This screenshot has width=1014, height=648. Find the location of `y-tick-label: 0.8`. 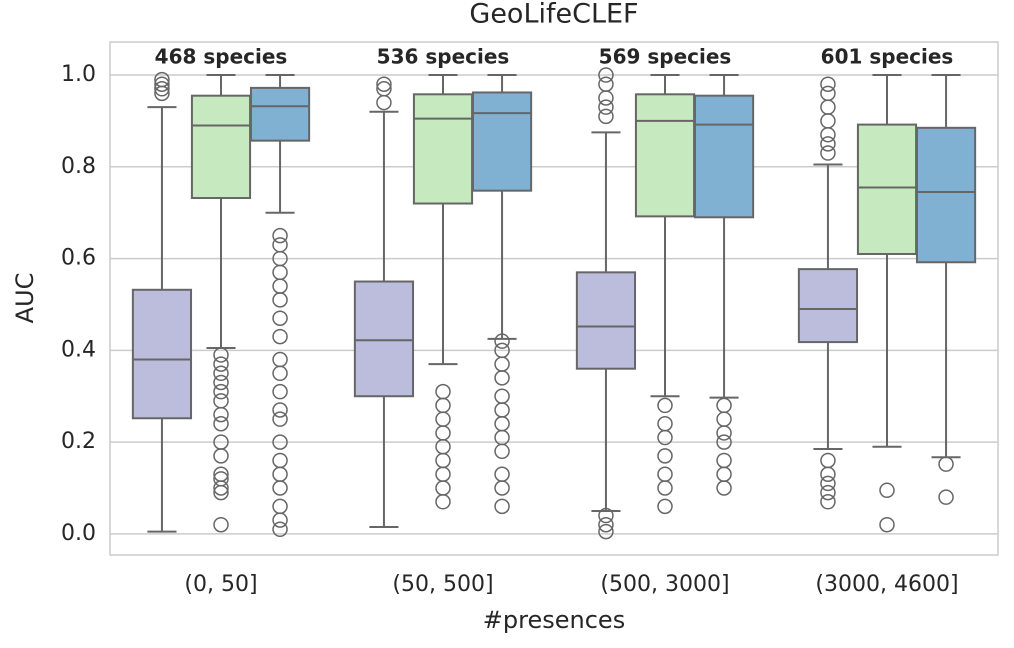

y-tick-label: 0.8 is located at coordinates (78, 166).